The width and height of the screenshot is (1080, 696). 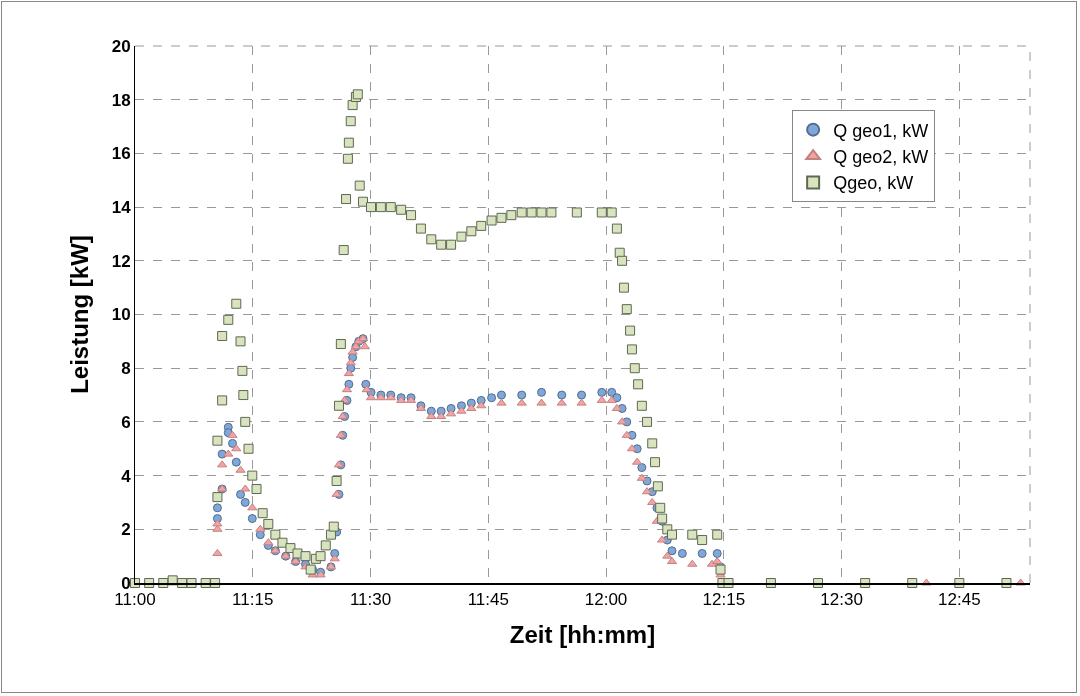 What do you see at coordinates (126, 530) in the screenshot?
I see `y-tick-label: 2` at bounding box center [126, 530].